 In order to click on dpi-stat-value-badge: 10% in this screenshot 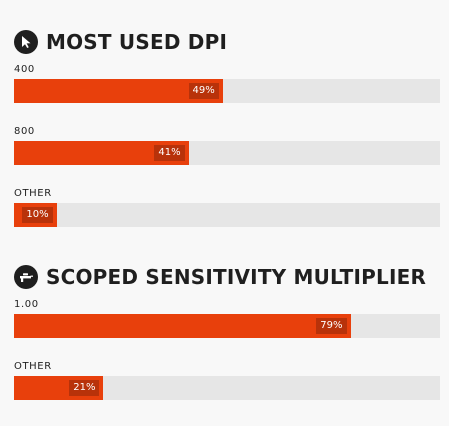, I will do `click(37, 215)`.